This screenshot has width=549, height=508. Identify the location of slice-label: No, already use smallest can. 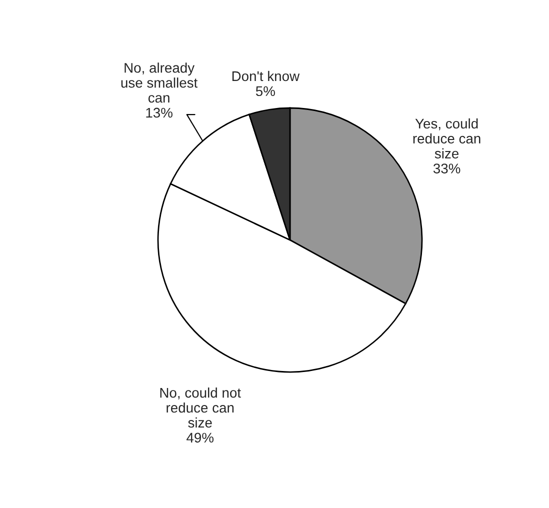
(159, 82).